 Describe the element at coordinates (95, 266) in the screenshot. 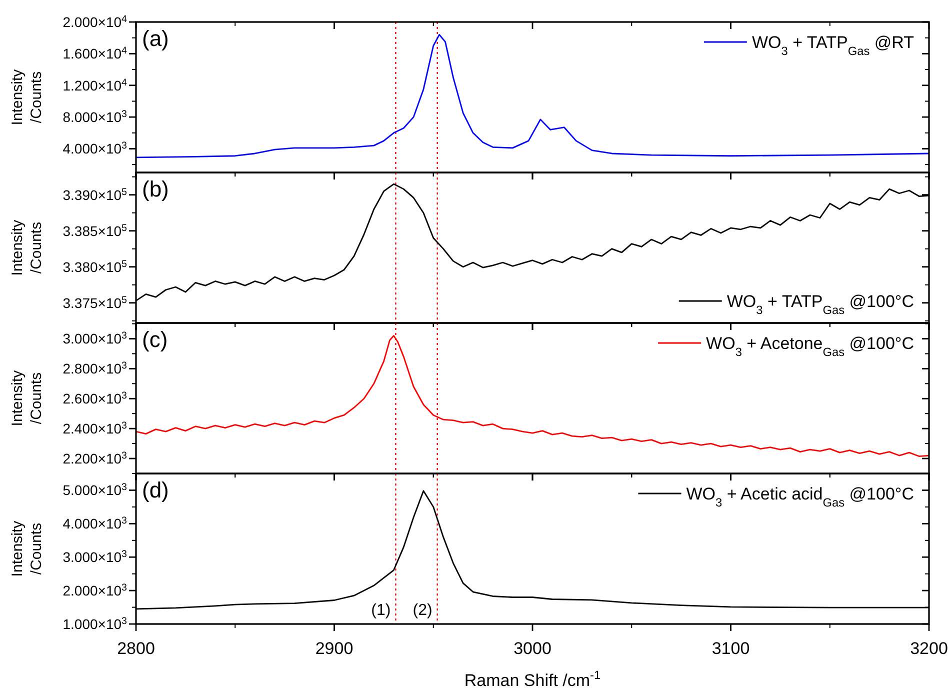

I see `y-tick-label: 3.380×10$^{5}$` at that location.